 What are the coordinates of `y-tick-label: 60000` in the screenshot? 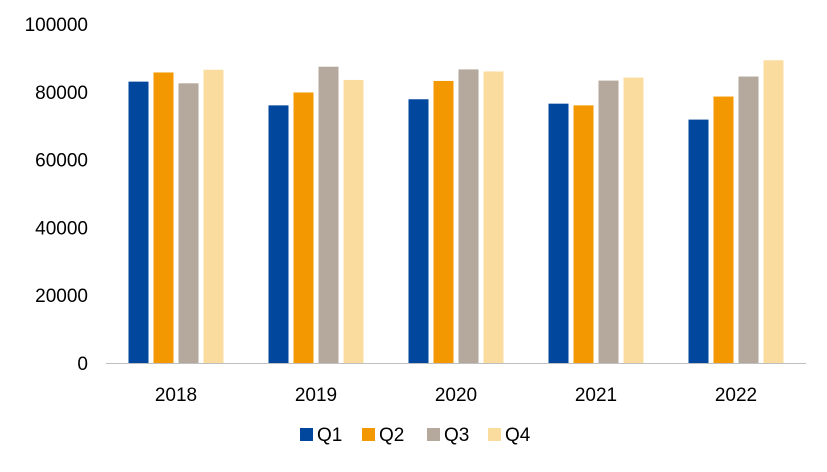 It's located at (61, 161).